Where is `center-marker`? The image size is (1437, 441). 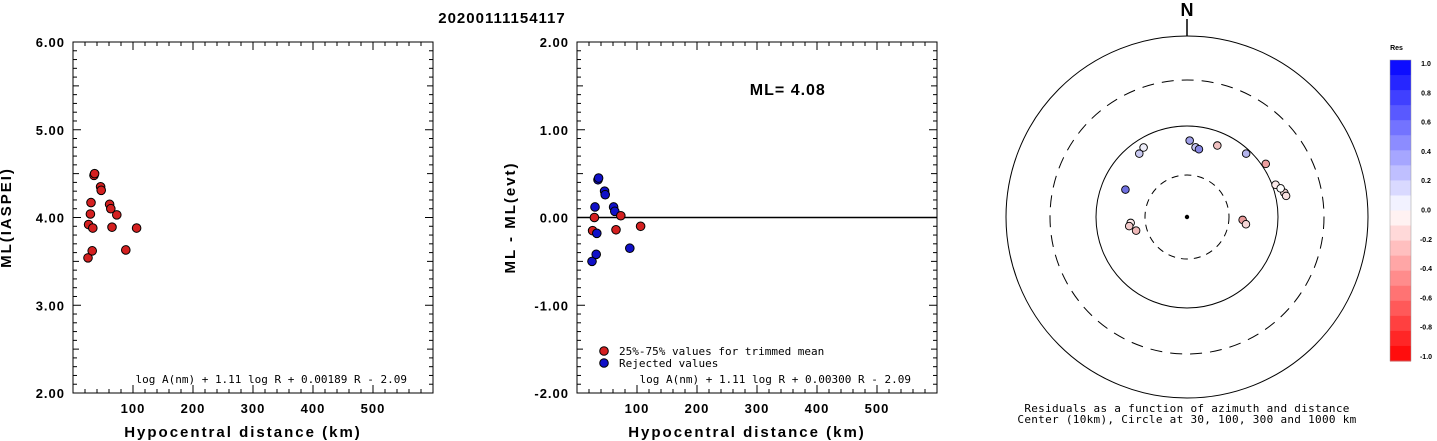
center-marker is located at coordinates (1187, 217).